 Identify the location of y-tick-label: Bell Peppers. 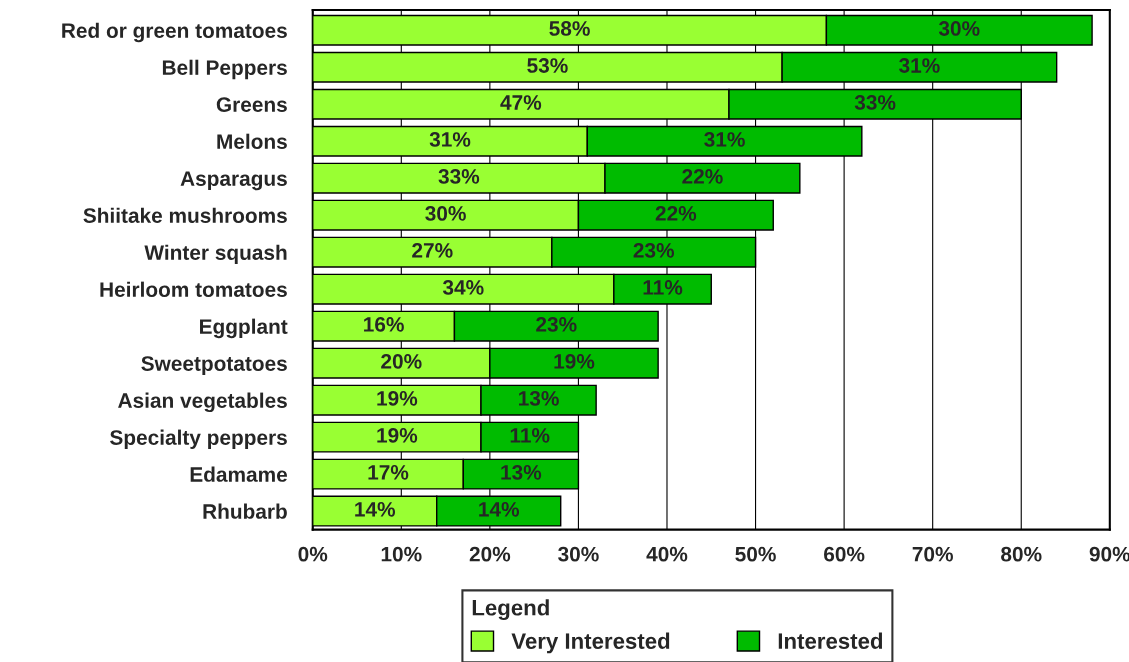
(224, 69).